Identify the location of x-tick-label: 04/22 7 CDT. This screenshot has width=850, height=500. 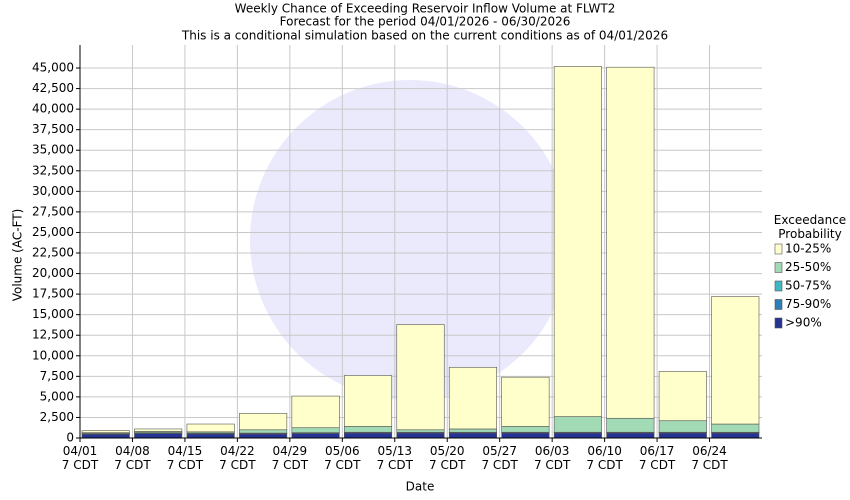
(237, 458).